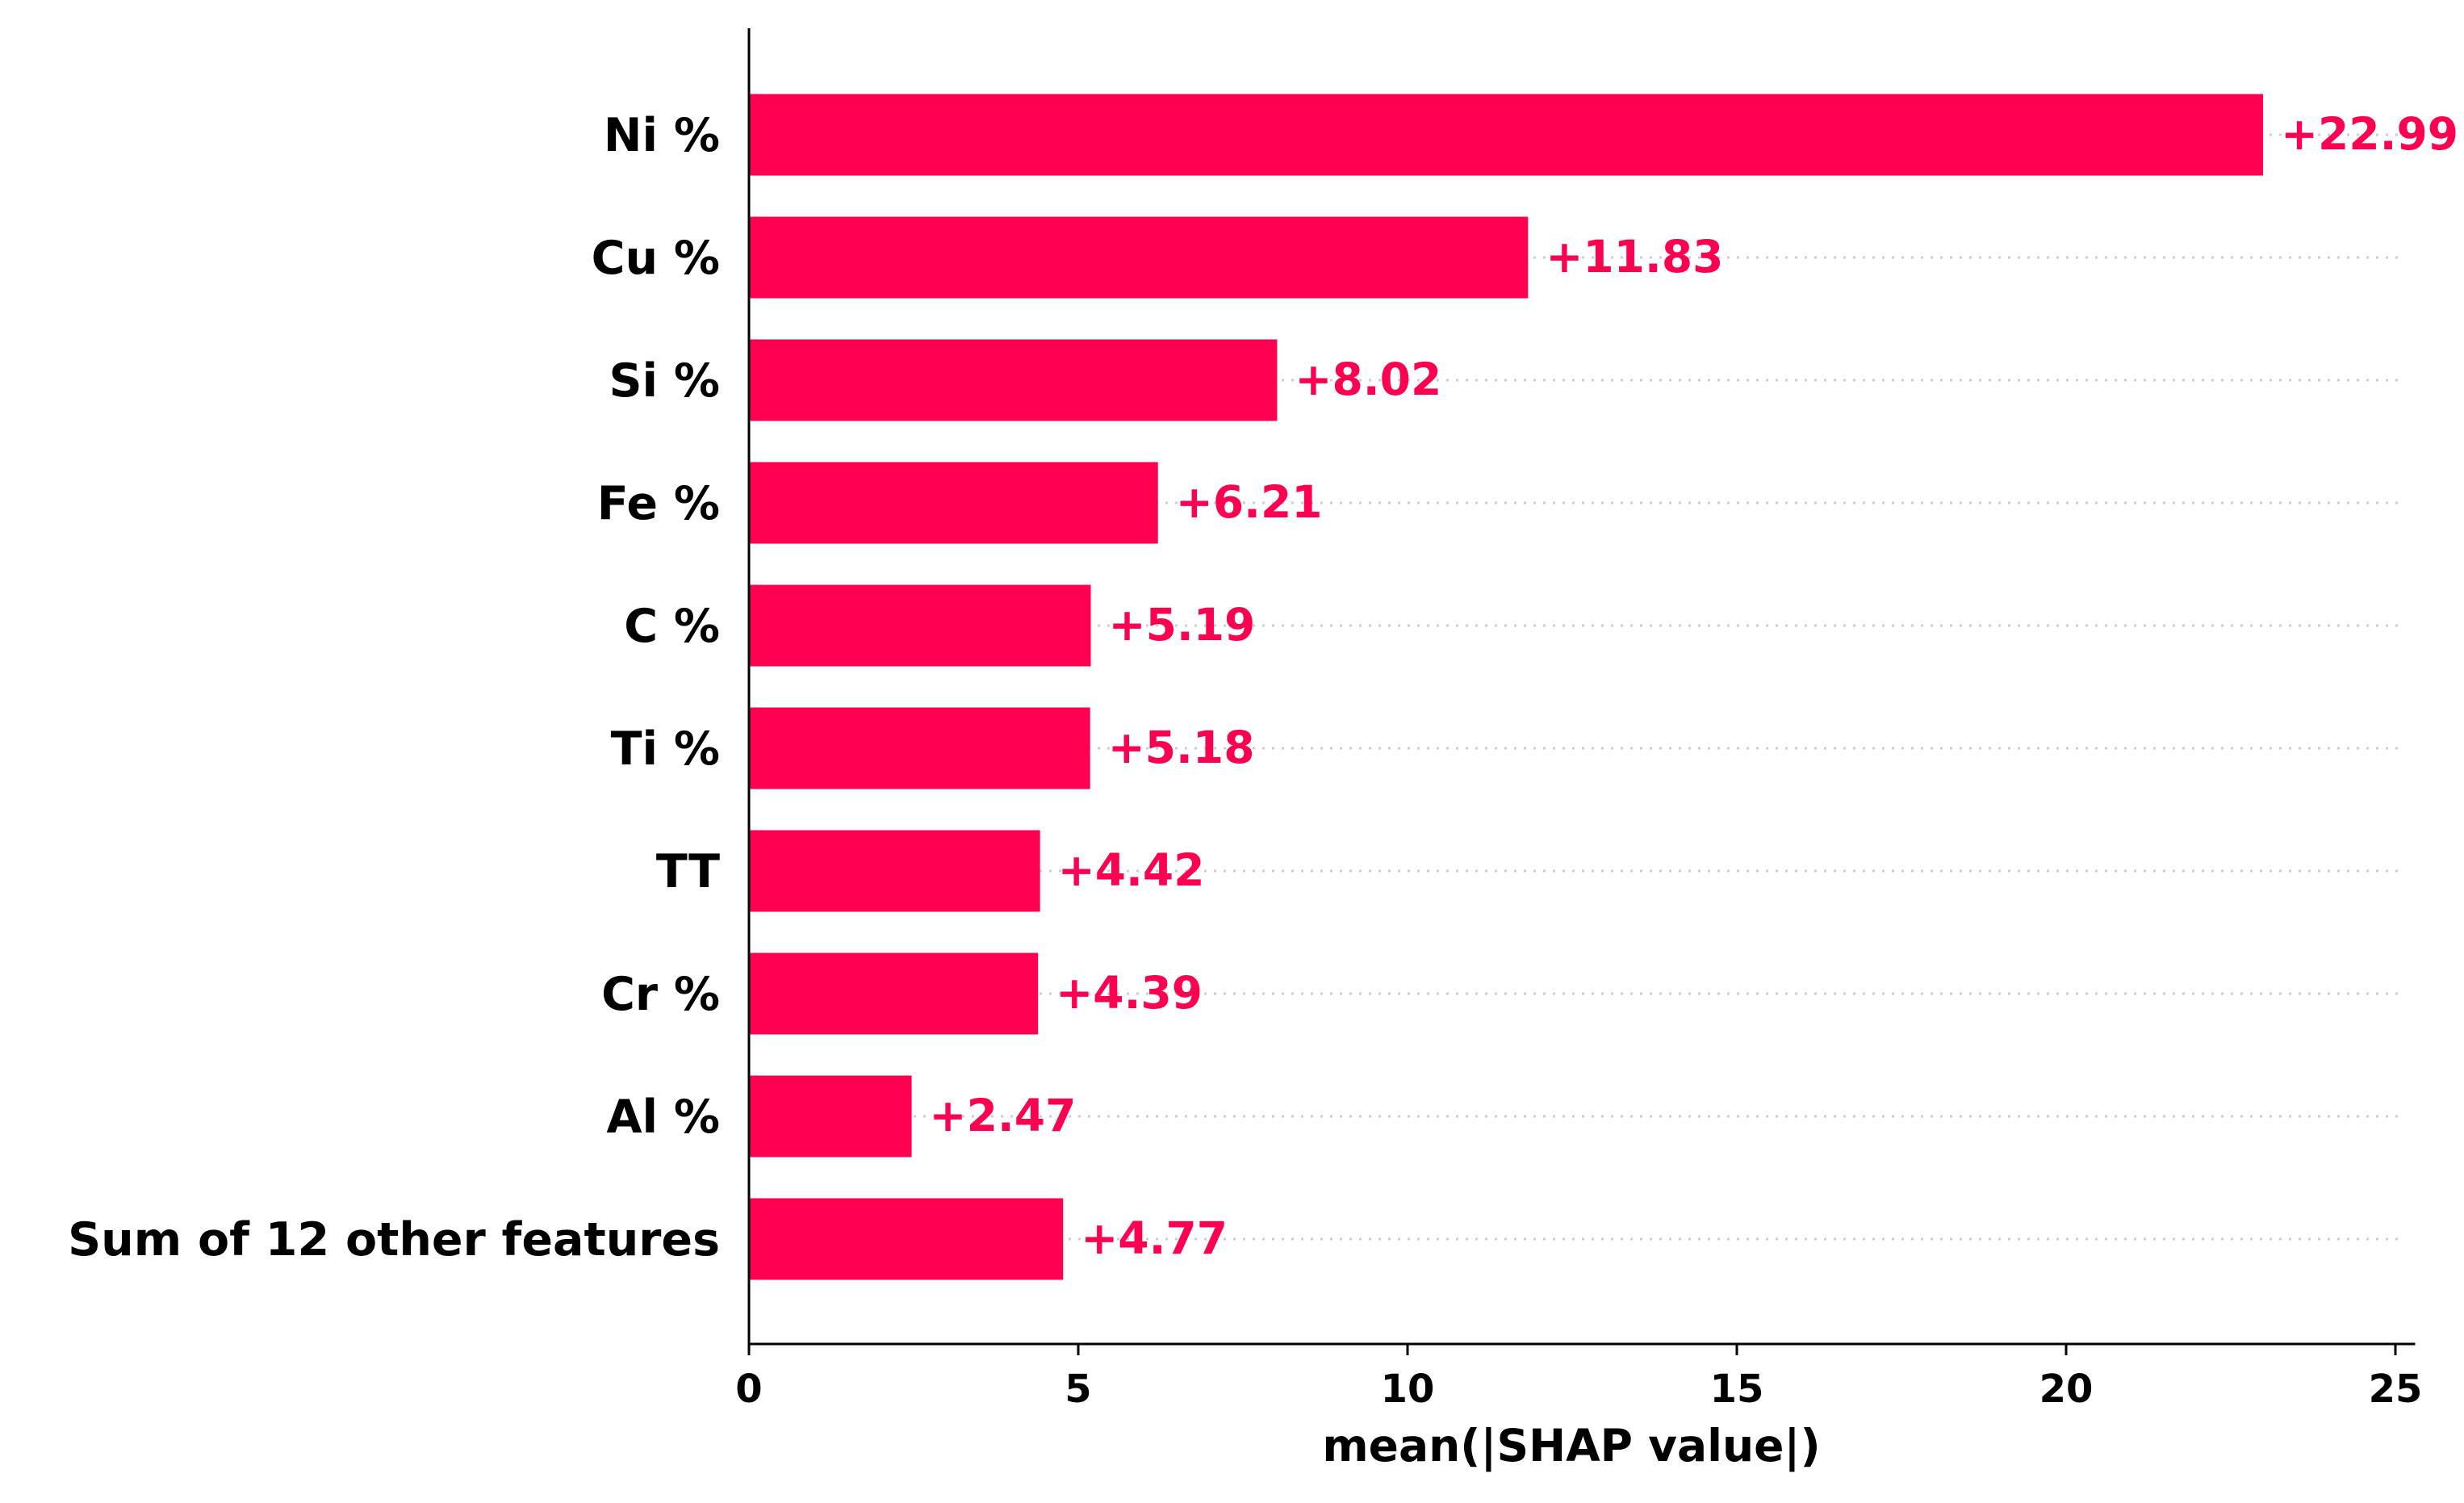 The image size is (2464, 1503). Describe the element at coordinates (660, 995) in the screenshot. I see `category-label: Cr %` at that location.